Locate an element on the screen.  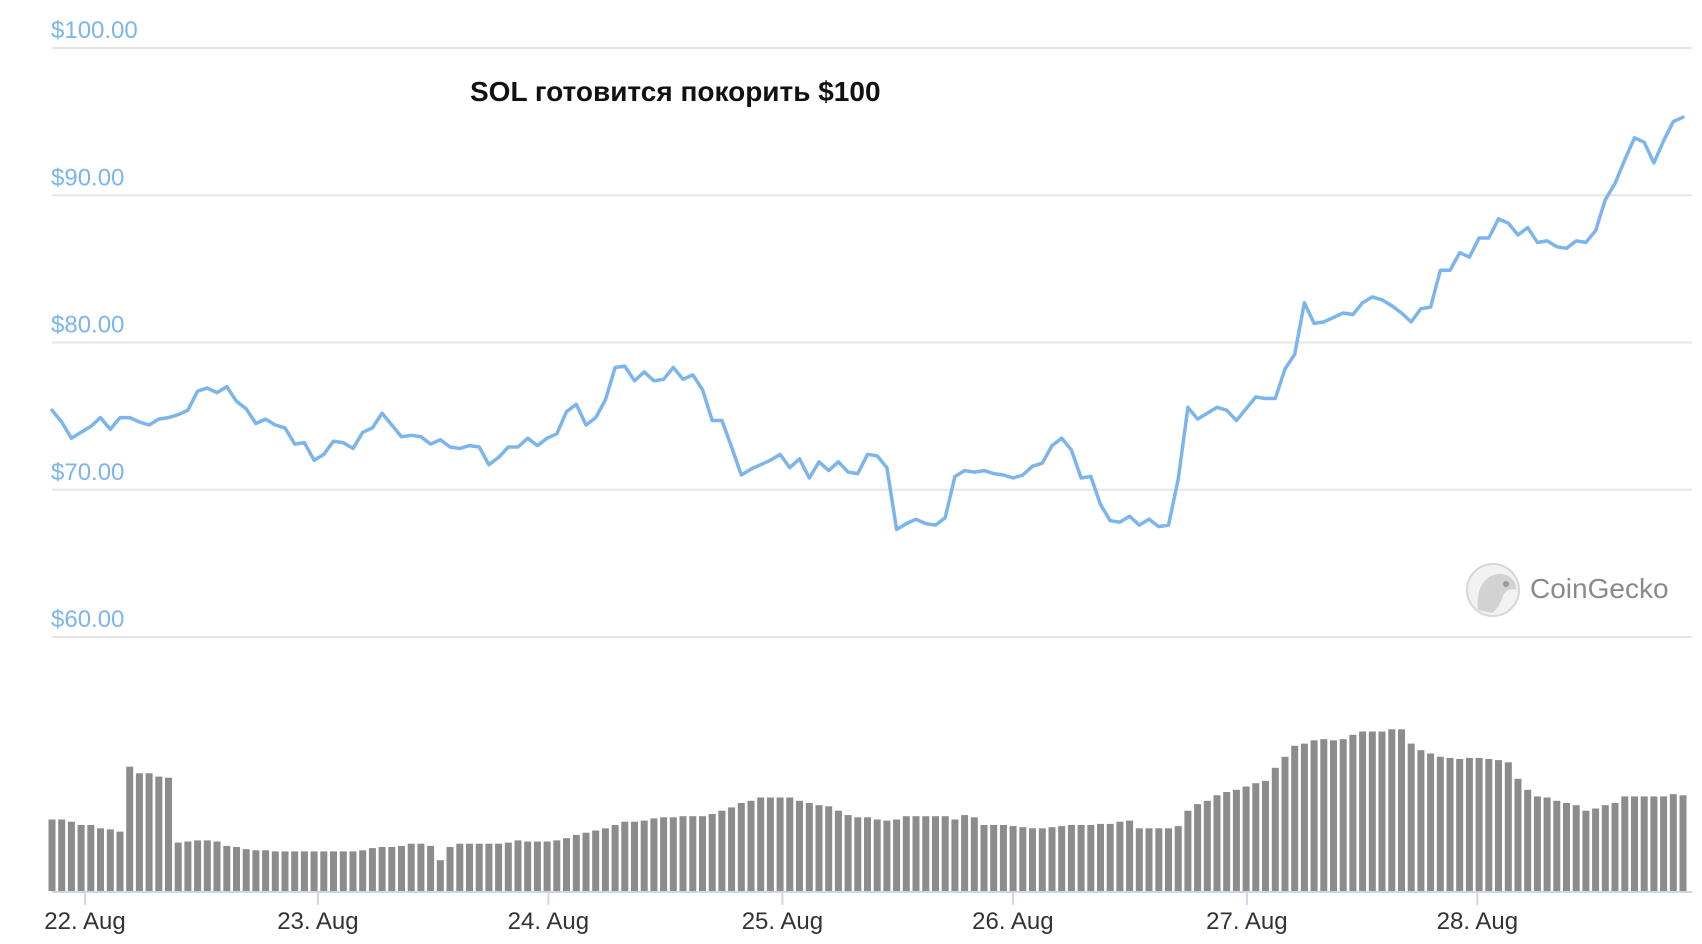
coingecko-watermark: CoinGecko is located at coordinates (1567, 590).